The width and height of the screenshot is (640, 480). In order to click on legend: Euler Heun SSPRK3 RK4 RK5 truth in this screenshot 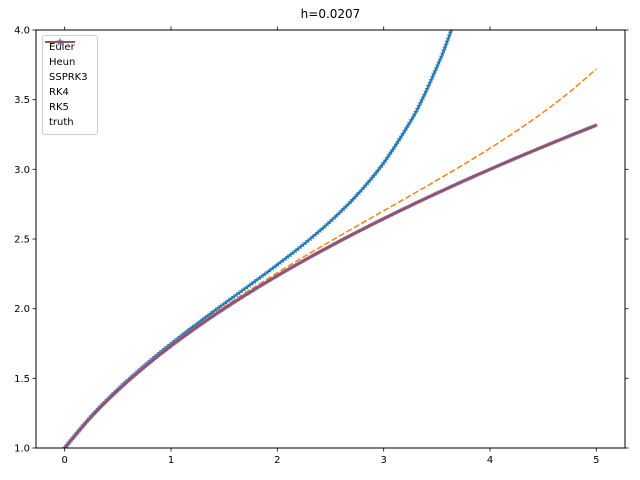, I will do `click(70, 85)`.